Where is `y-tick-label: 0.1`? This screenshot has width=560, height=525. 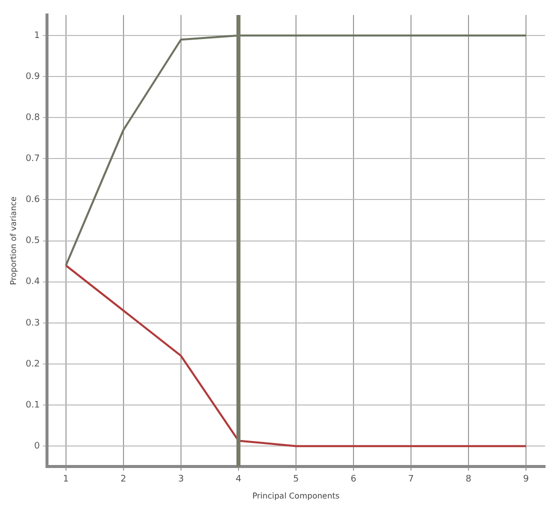
y-tick-label: 0.1 is located at coordinates (33, 405).